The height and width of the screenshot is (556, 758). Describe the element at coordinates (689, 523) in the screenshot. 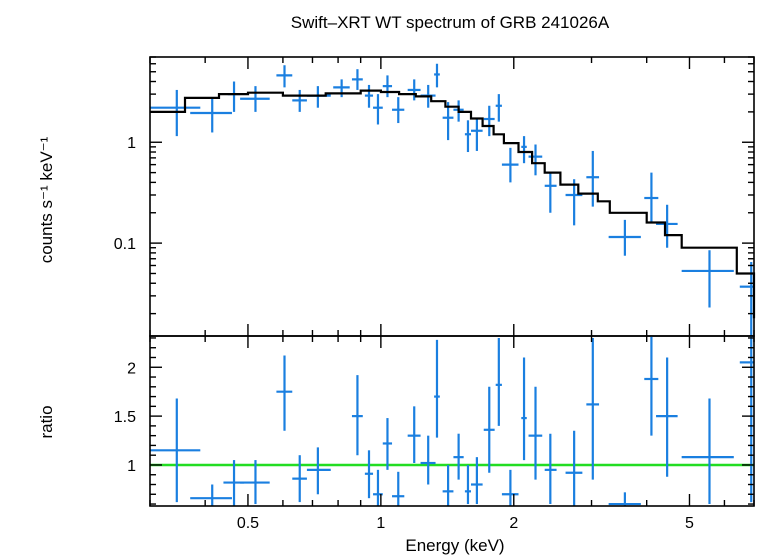

I see `bottom-x-tick-label: 5` at that location.